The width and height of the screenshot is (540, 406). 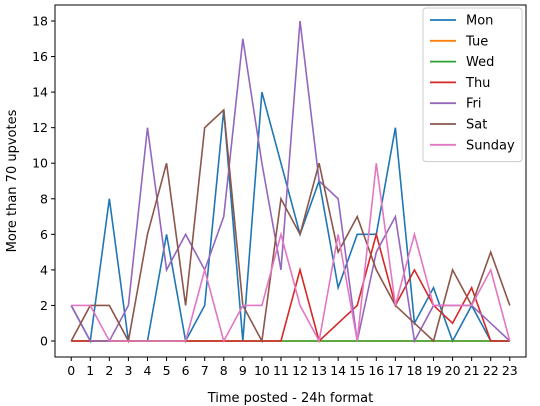 What do you see at coordinates (357, 370) in the screenshot?
I see `x-tick-label: 15` at bounding box center [357, 370].